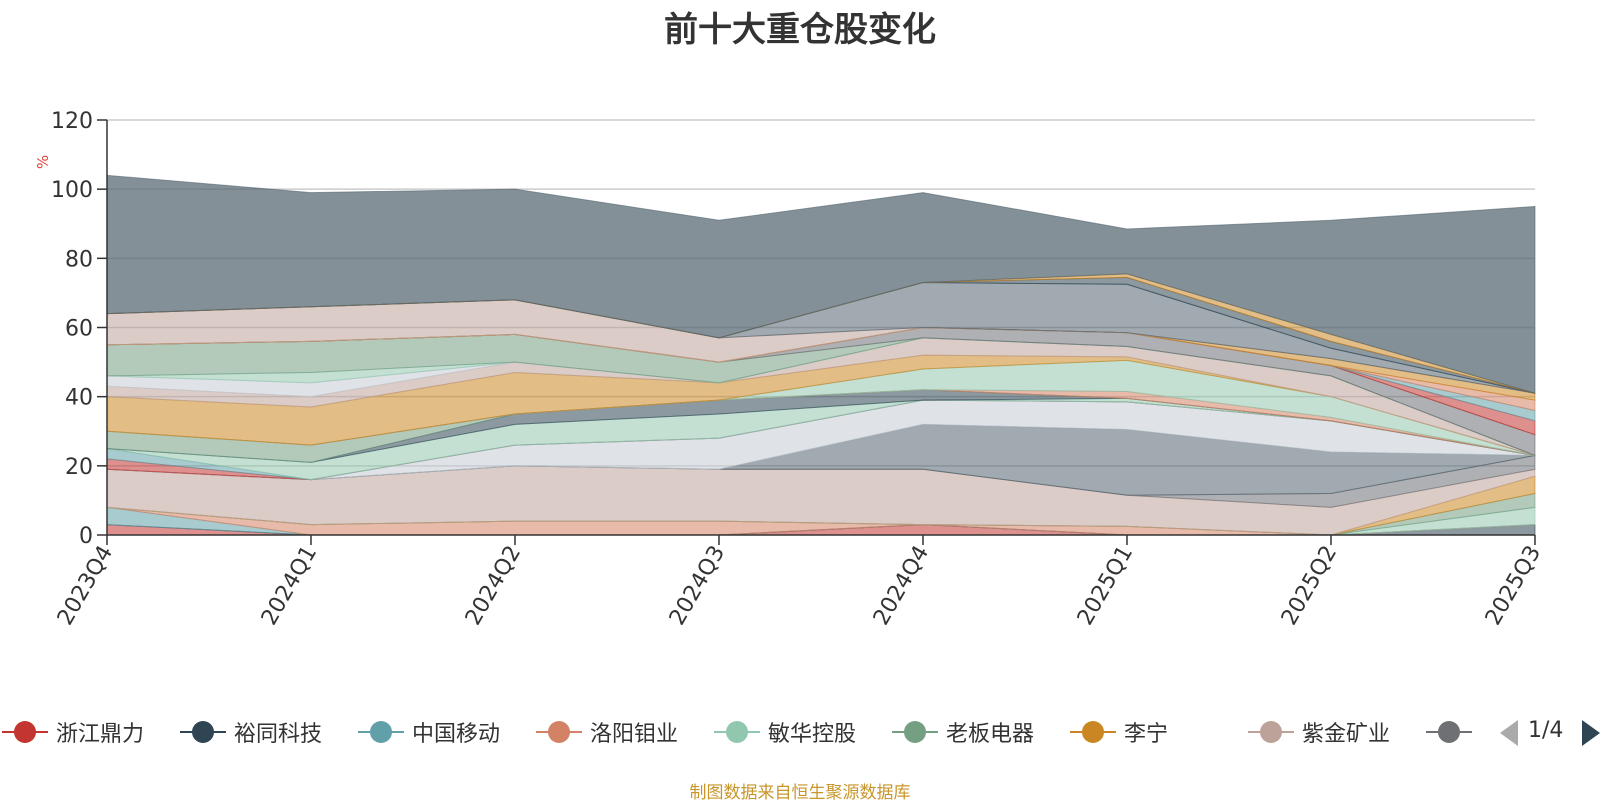 This screenshot has width=1600, height=803. What do you see at coordinates (990, 734) in the screenshot?
I see `legend-item-label: 老板电器` at bounding box center [990, 734].